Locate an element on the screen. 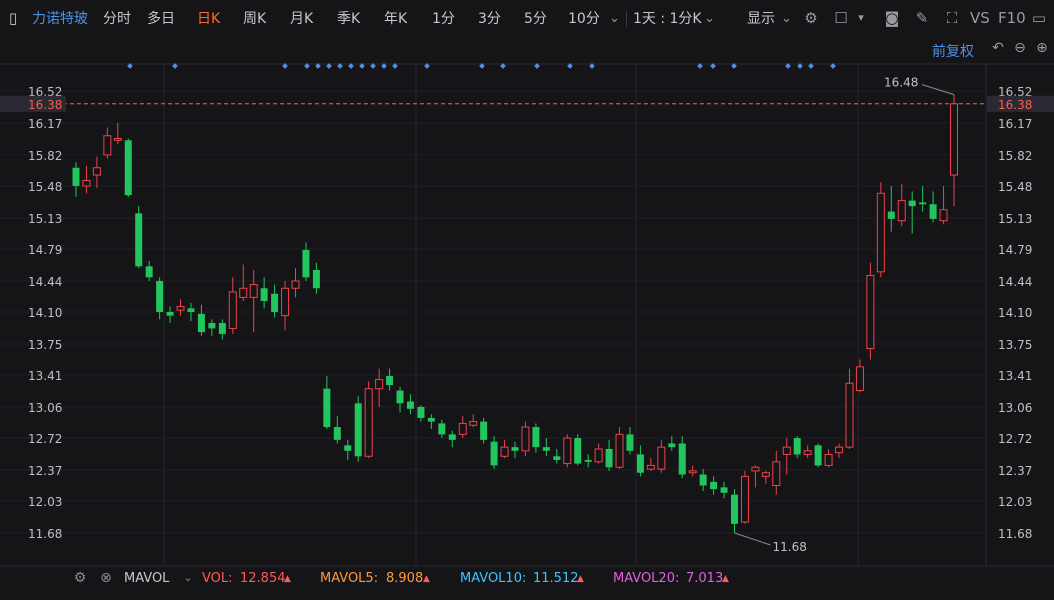  y-tick-label-left: 15.13 is located at coordinates (45, 219).